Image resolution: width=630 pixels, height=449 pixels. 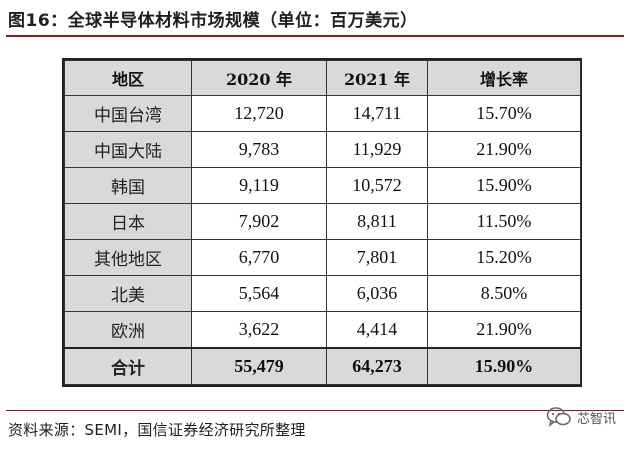 I want to click on table-row: 欧洲 3,622 4,414 21.90%, so click(x=322, y=330).